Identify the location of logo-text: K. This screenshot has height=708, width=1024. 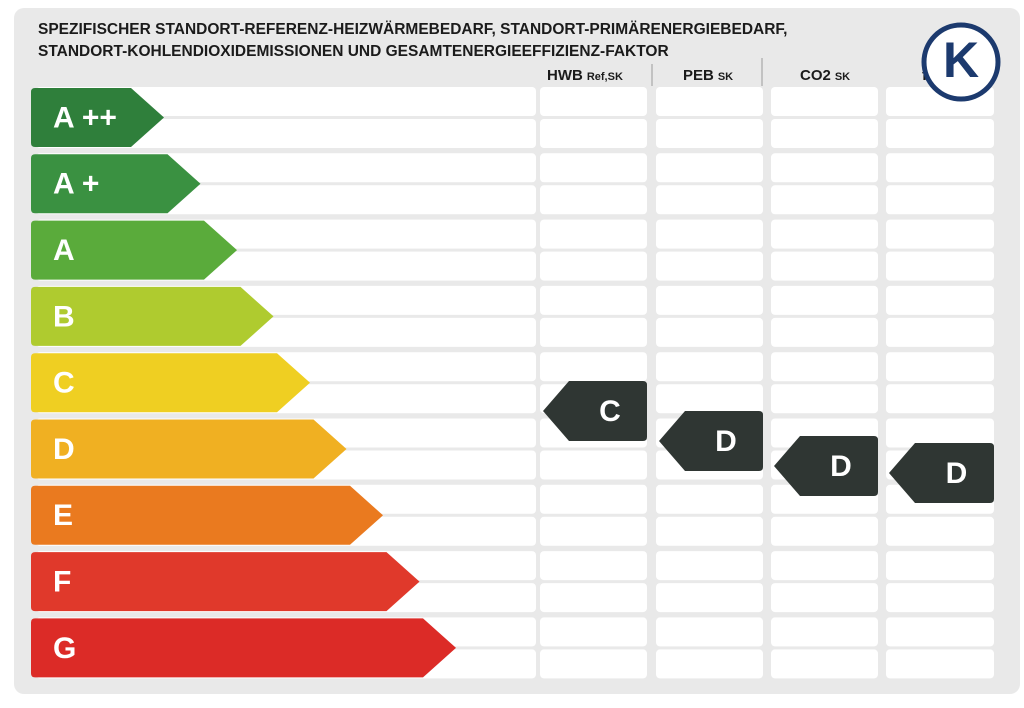
(961, 60).